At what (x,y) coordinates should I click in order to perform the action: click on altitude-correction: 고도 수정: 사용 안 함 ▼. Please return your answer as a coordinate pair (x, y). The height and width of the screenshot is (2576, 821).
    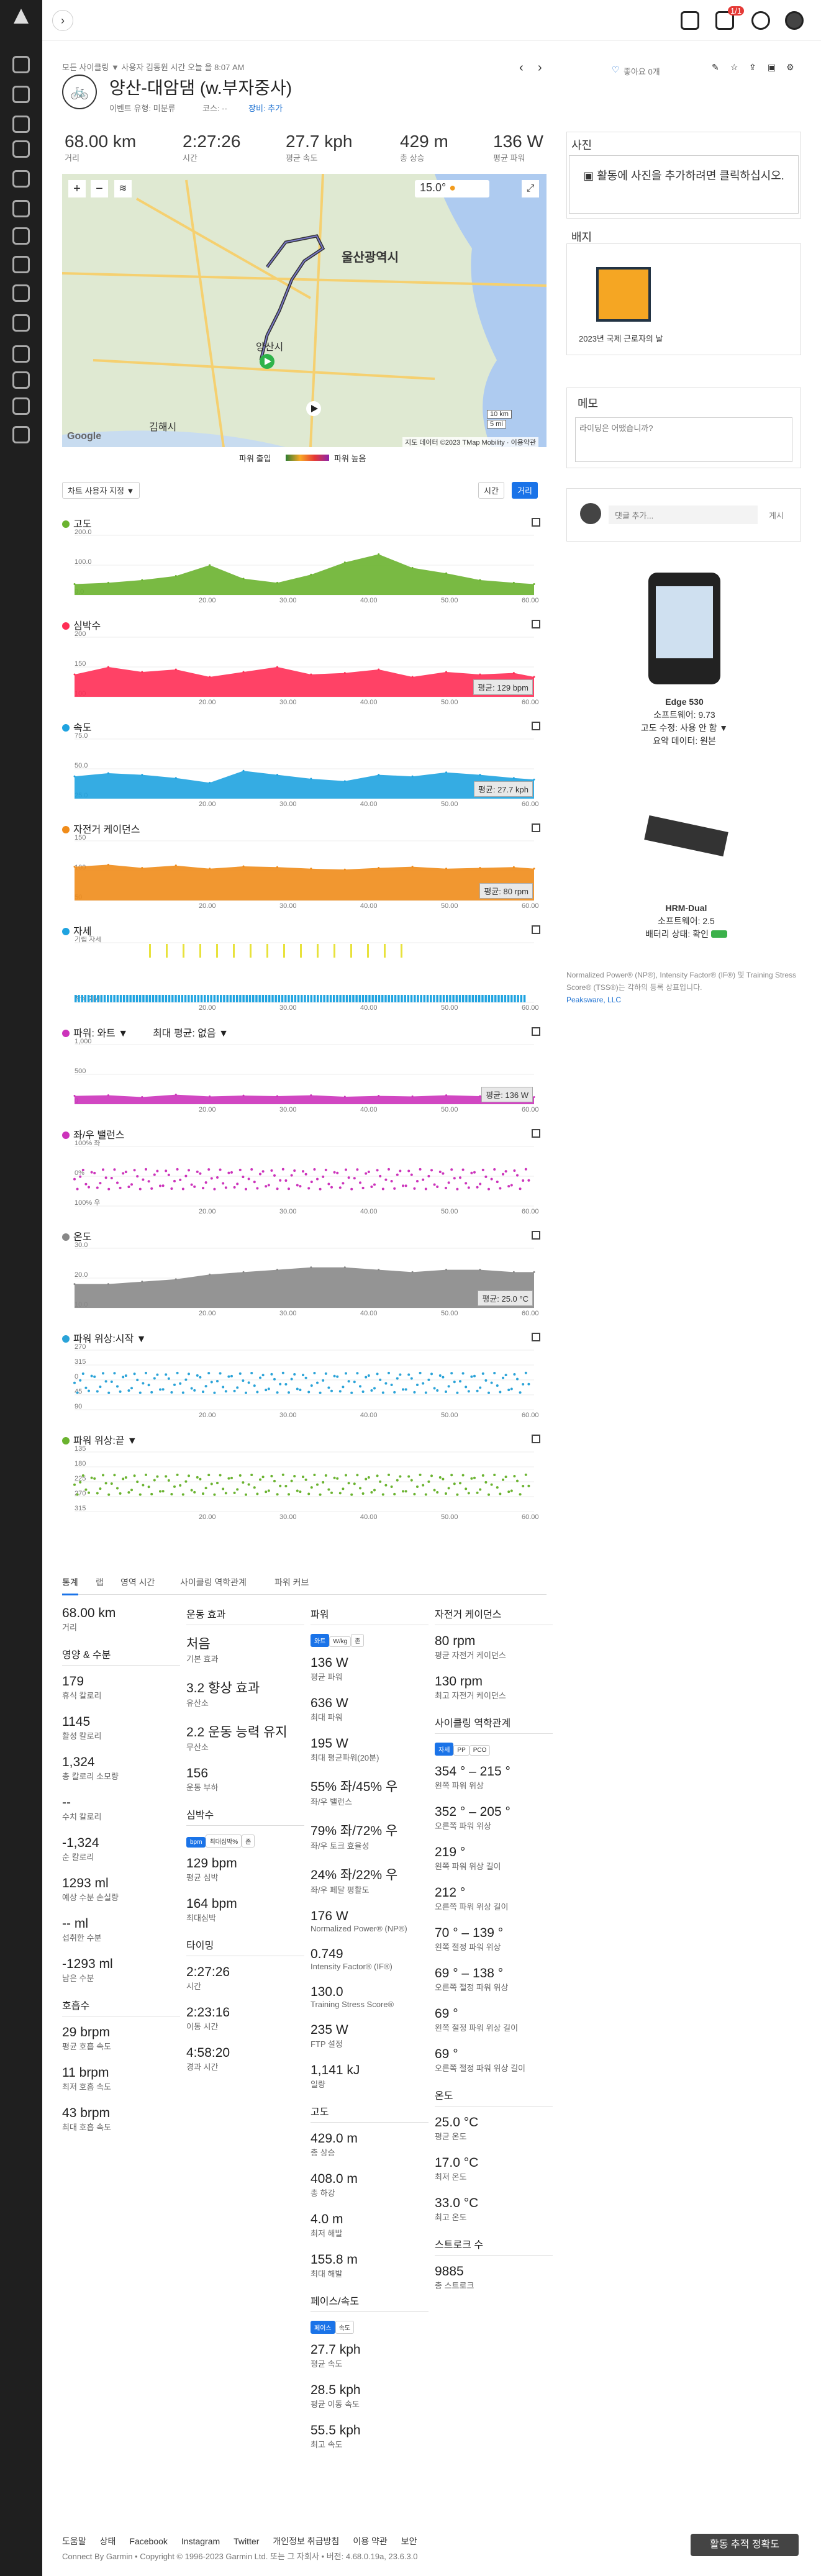
    Looking at the image, I should click on (684, 728).